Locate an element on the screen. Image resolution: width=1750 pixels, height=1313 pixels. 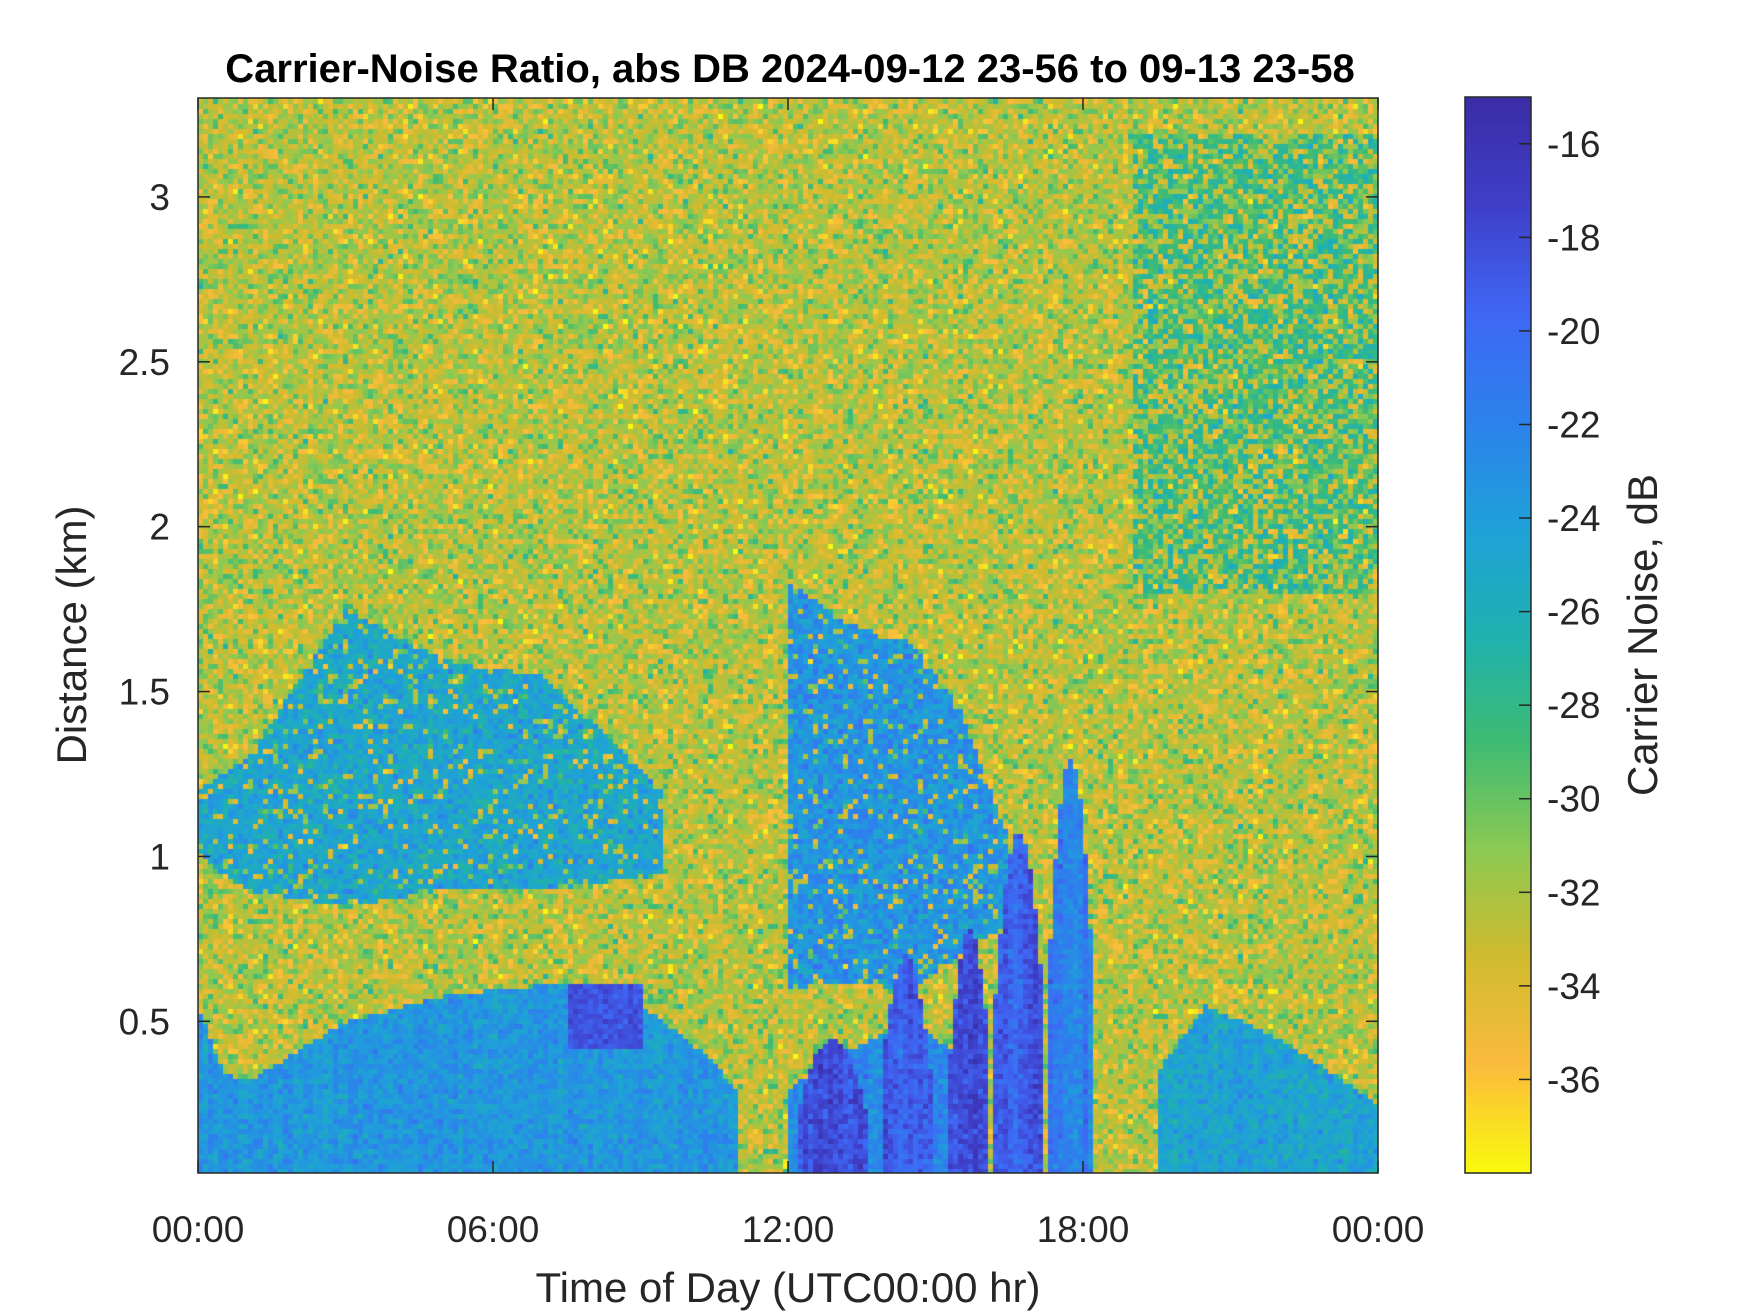
y-tick-label: 1.5 is located at coordinates (144, 692).